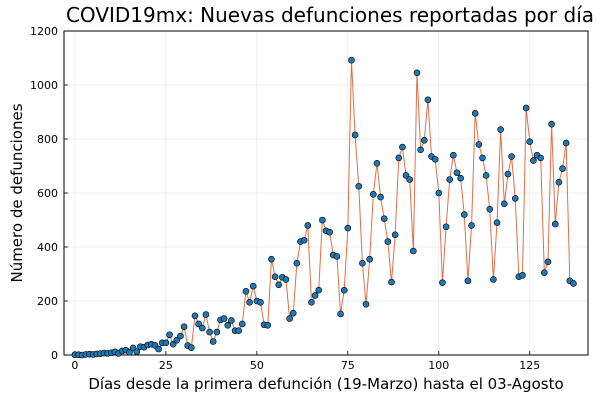 The image size is (600, 400). Describe the element at coordinates (47, 301) in the screenshot. I see `y-tick-label: 200` at that location.